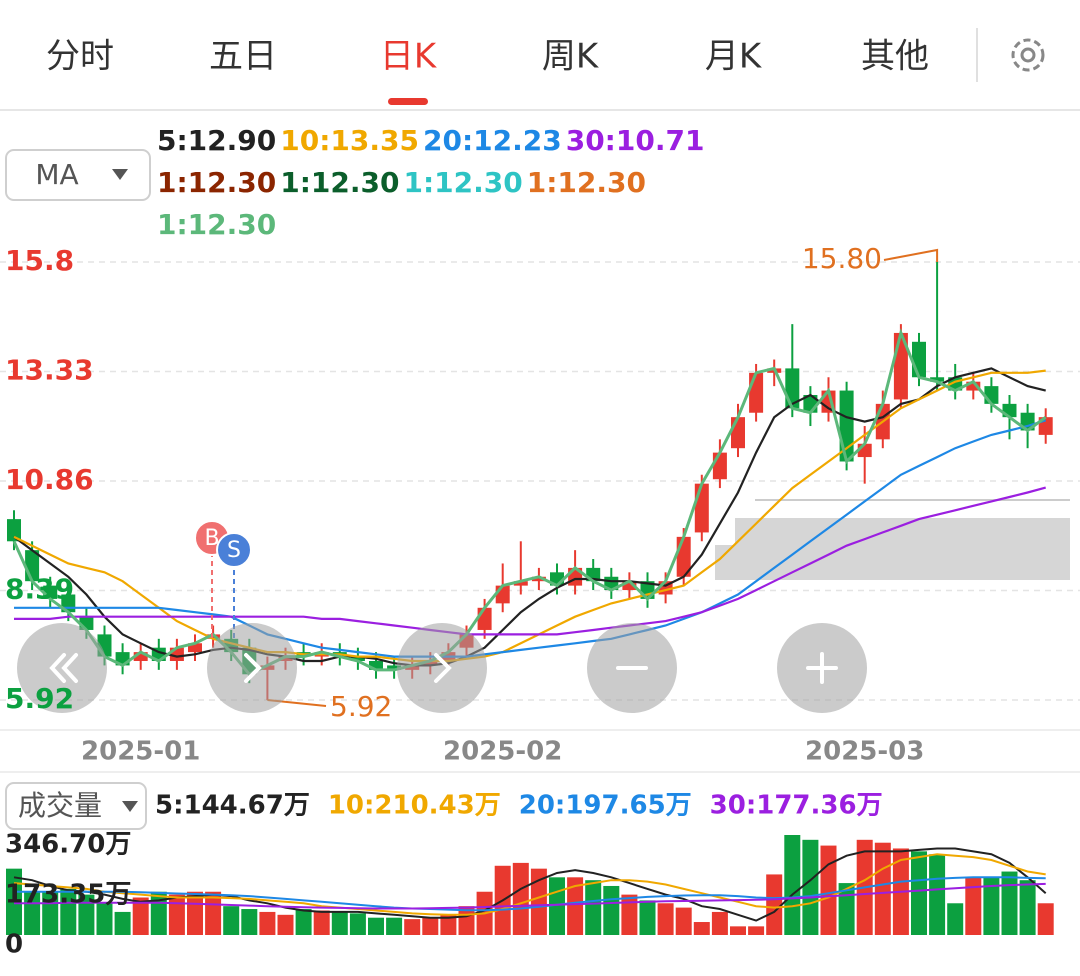 The width and height of the screenshot is (1080, 976). Describe the element at coordinates (530, 561) in the screenshot. I see `ma-line` at that location.